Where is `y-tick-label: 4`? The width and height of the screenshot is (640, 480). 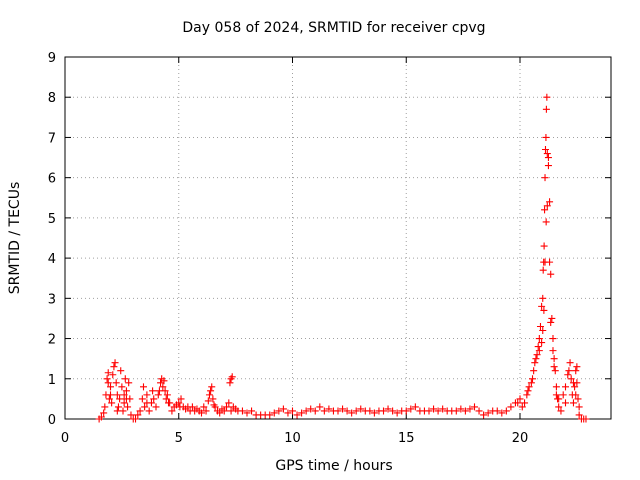
y-tick-label: 4 is located at coordinates (52, 259).